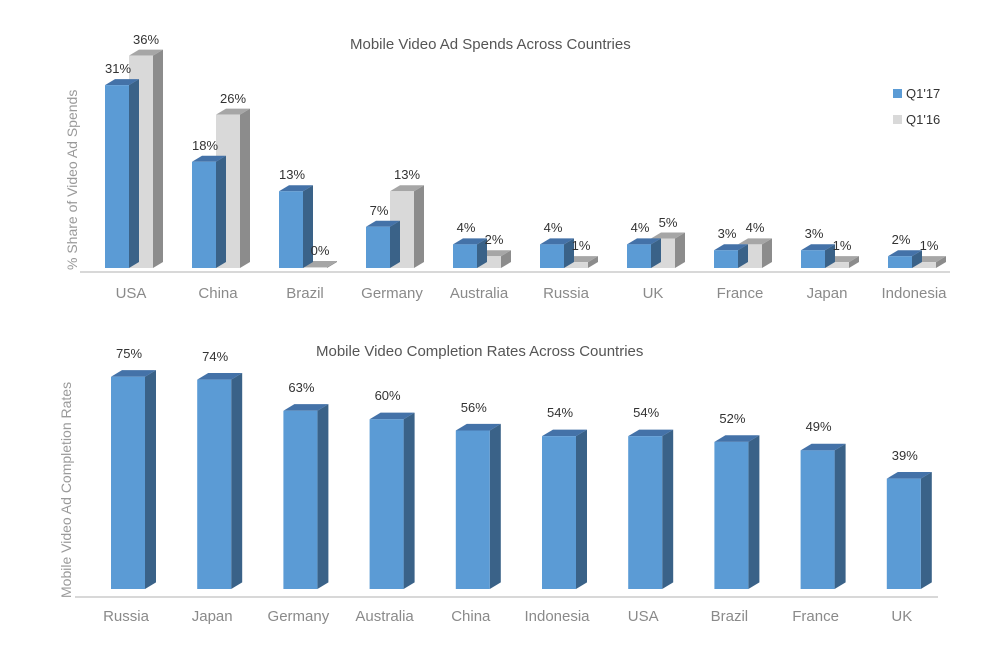  Describe the element at coordinates (897, 119) in the screenshot. I see `legend-swatch-q116` at that location.